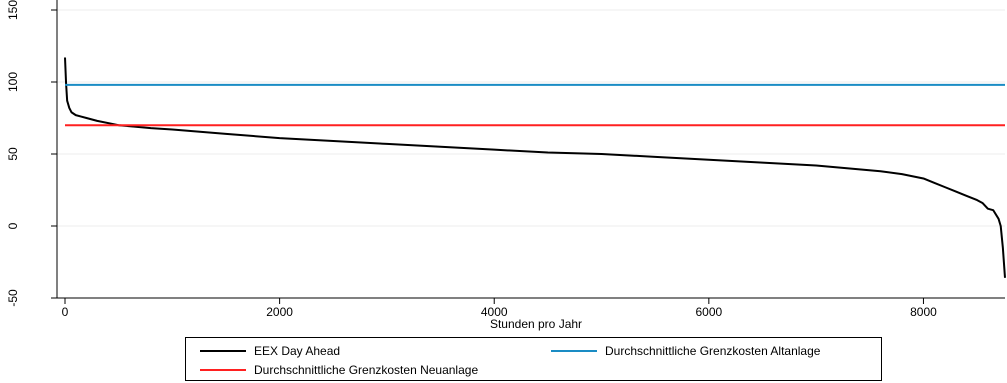 The width and height of the screenshot is (1007, 383). I want to click on x-tick-label-4: 8000, so click(923, 312).